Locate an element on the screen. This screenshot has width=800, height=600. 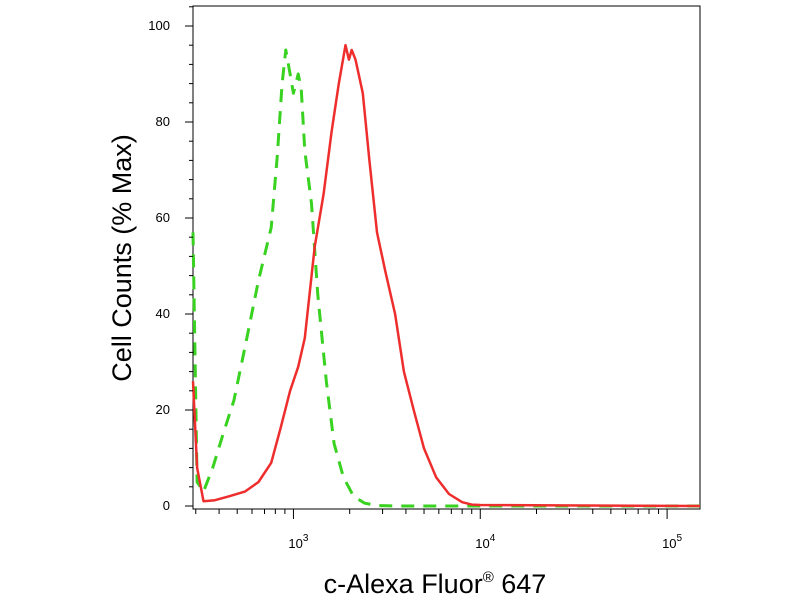
y-axis: 0 20 40 60 80 100 is located at coordinates (170, 259).